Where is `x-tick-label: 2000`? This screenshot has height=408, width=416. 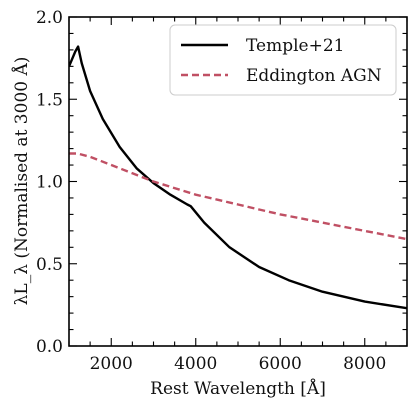
x-tick-label: 2000 is located at coordinates (111, 364).